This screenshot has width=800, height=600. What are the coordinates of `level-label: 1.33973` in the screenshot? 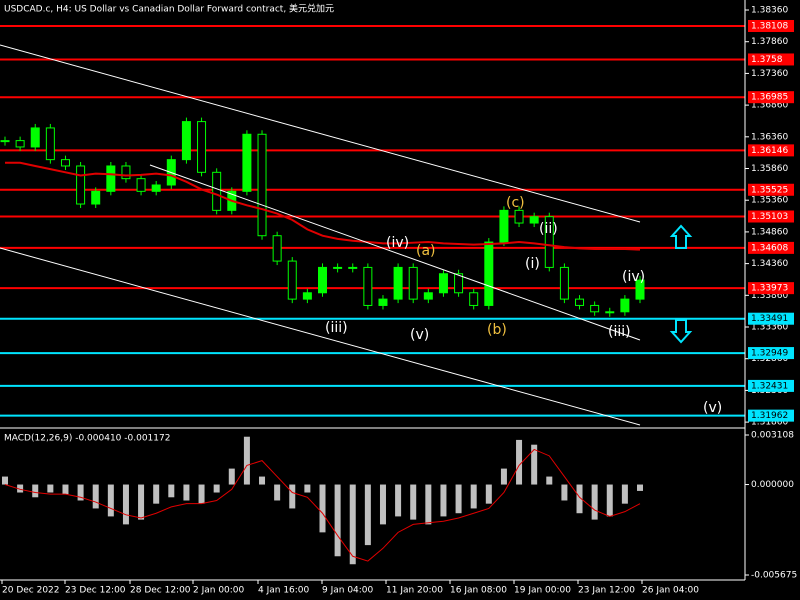 It's located at (769, 289).